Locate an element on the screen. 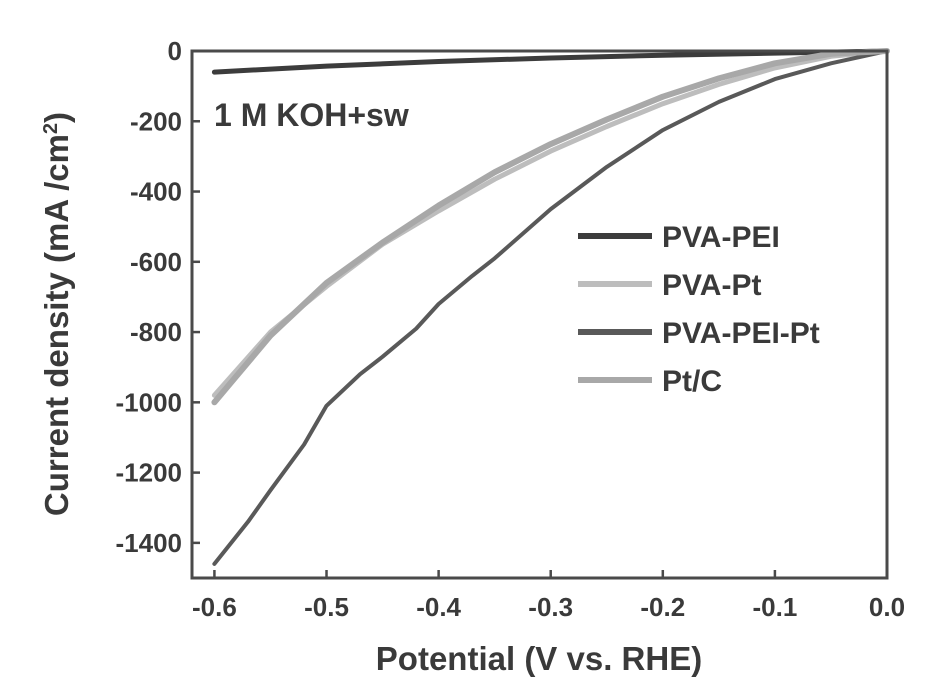 The width and height of the screenshot is (932, 694). legend-label-pva-pei-pt: PVA-PEI-Pt is located at coordinates (741, 333).